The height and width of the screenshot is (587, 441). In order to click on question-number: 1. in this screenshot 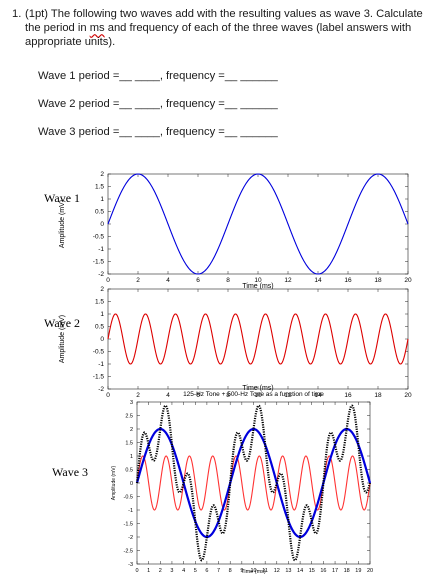, I will do `click(17, 14)`.